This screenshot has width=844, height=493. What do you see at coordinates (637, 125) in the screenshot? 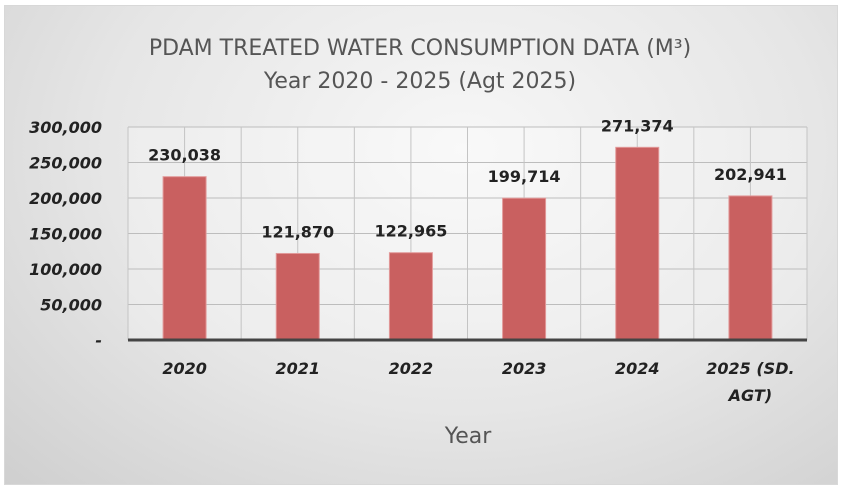
I see `data-label: 271,374` at bounding box center [637, 125].